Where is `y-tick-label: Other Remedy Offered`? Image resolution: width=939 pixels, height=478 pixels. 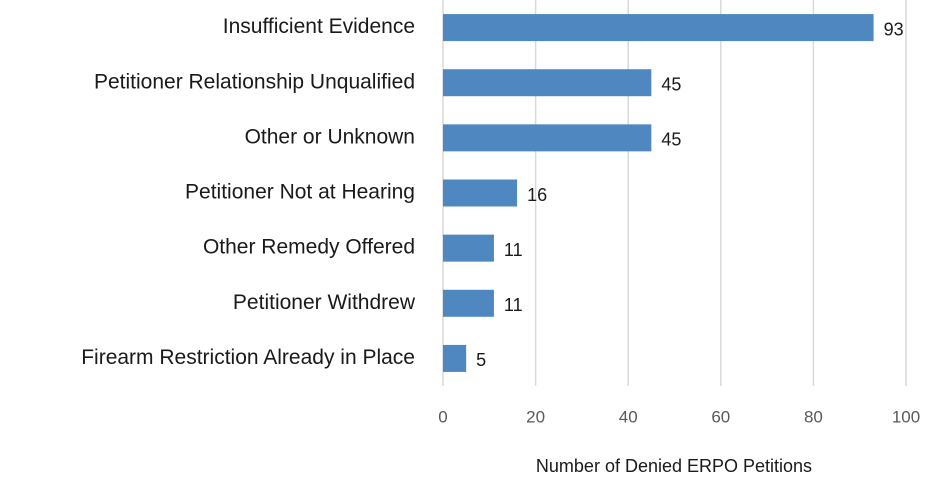 y-tick-label: Other Remedy Offered is located at coordinates (309, 247).